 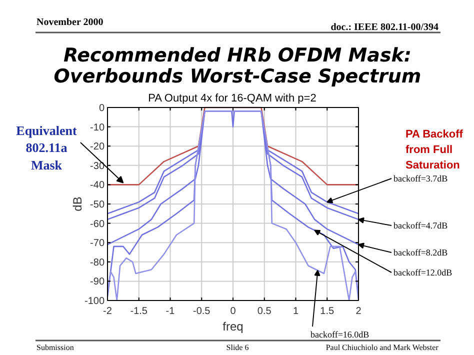 I want to click on y-tick-label: -60, so click(x=97, y=224).